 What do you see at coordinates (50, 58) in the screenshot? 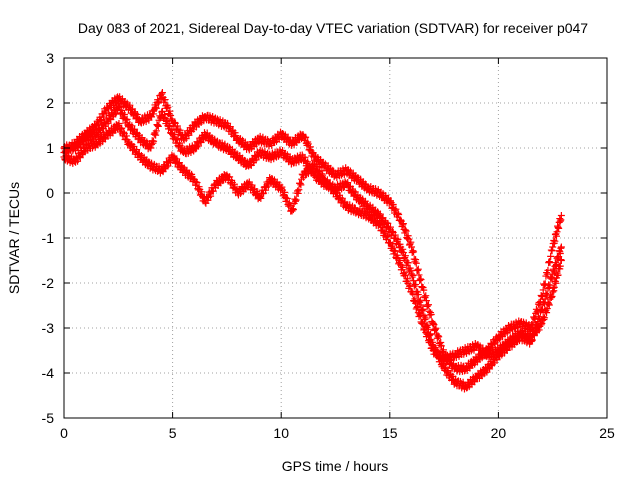
I see `y-tick-label: 3` at bounding box center [50, 58].